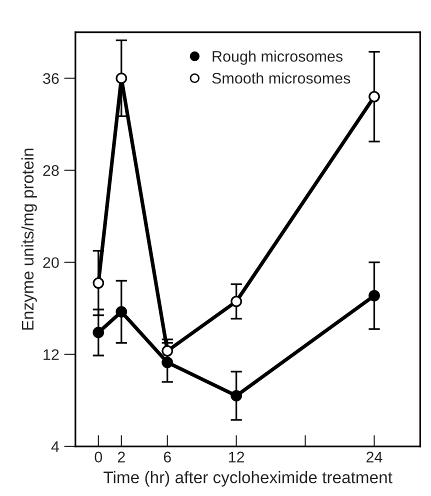 This screenshot has width=431, height=496. I want to click on x-tick-label: 12, so click(236, 457).